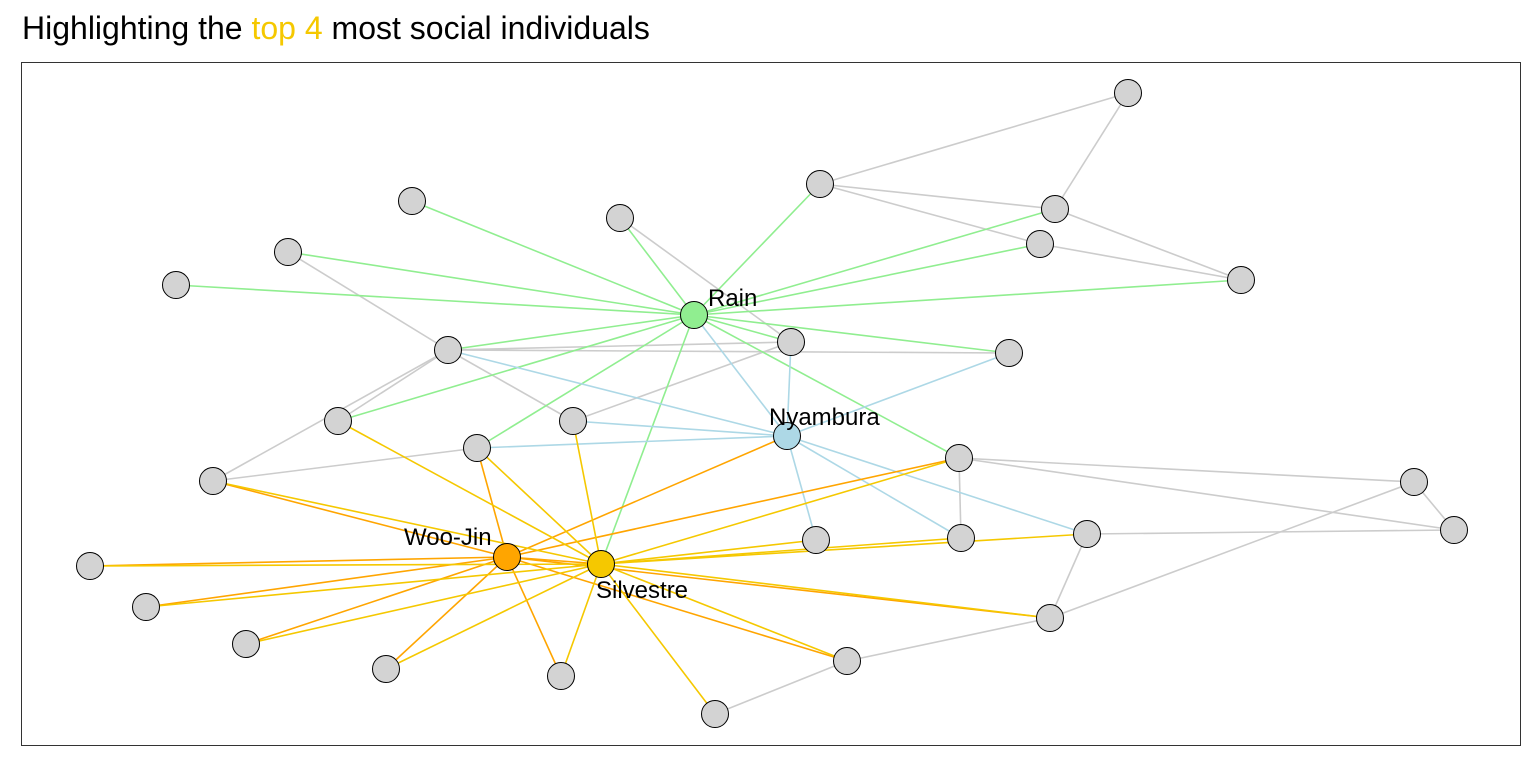  I want to click on edge-rain-n11, so click(742, 328).